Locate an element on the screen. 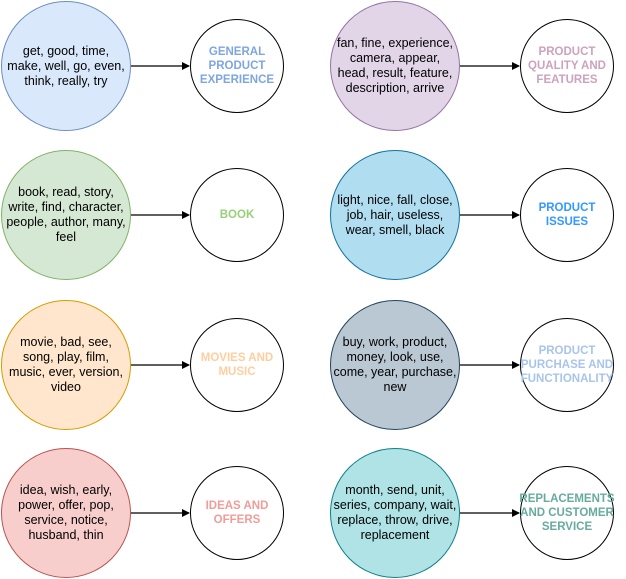  topic-circle-product-quality-and-features: PRODUCT QUALITY AND FEATURES is located at coordinates (567, 66).